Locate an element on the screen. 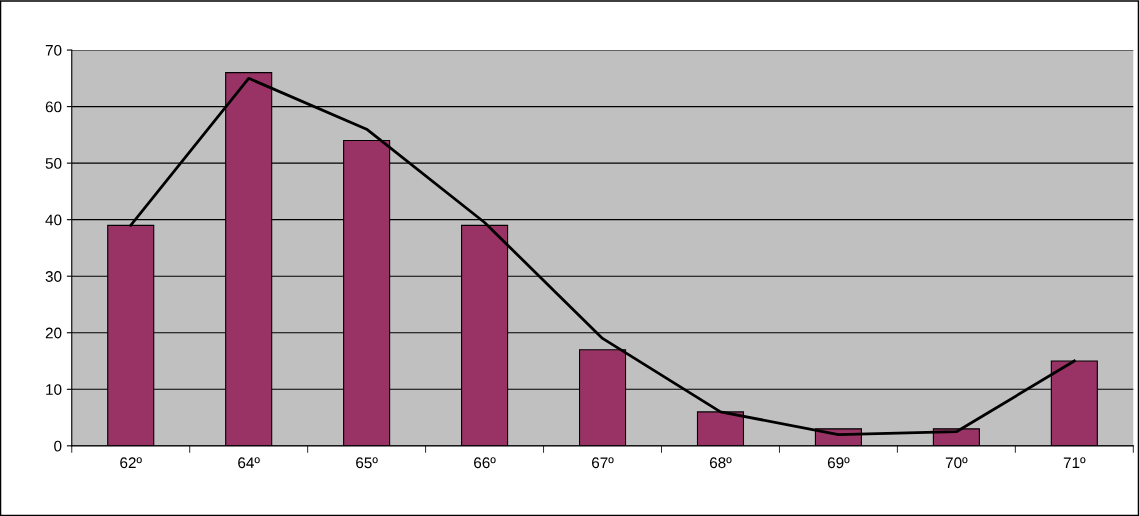  x-tick-label: 62º is located at coordinates (131, 463).